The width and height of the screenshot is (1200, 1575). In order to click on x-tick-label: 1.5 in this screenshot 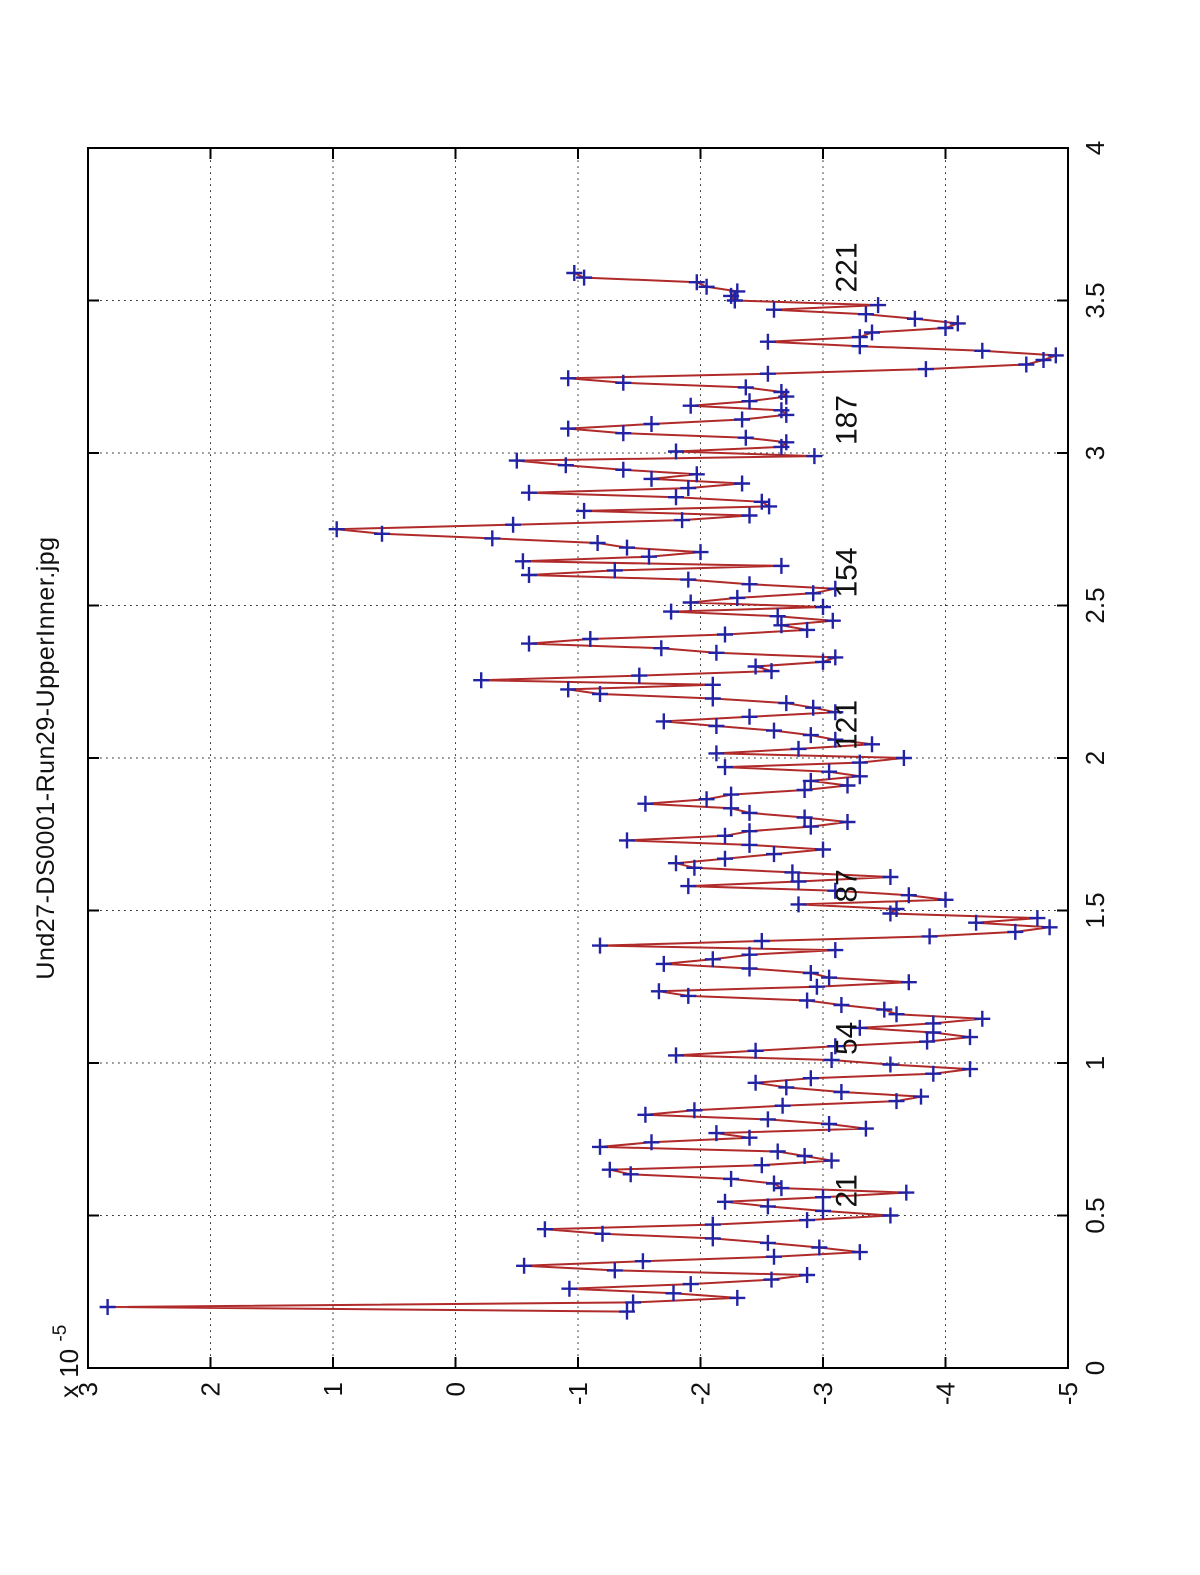, I will do `click(1095, 910)`.